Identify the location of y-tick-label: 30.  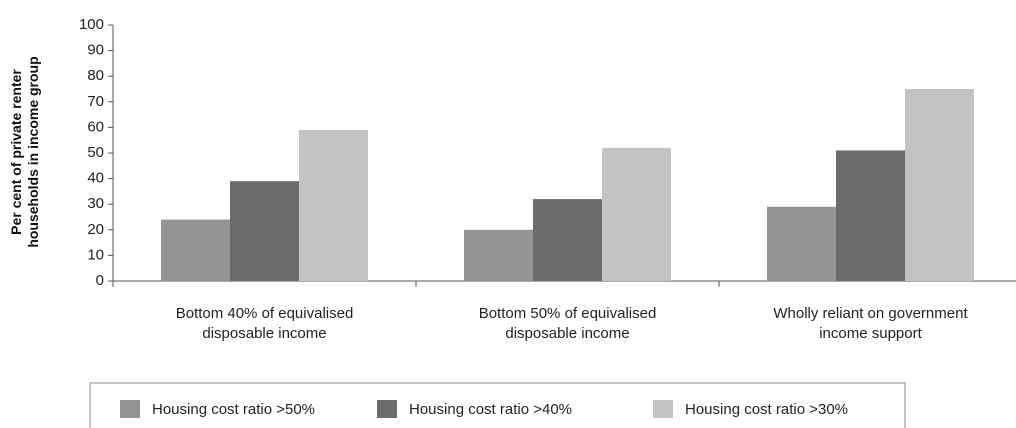
(95, 203).